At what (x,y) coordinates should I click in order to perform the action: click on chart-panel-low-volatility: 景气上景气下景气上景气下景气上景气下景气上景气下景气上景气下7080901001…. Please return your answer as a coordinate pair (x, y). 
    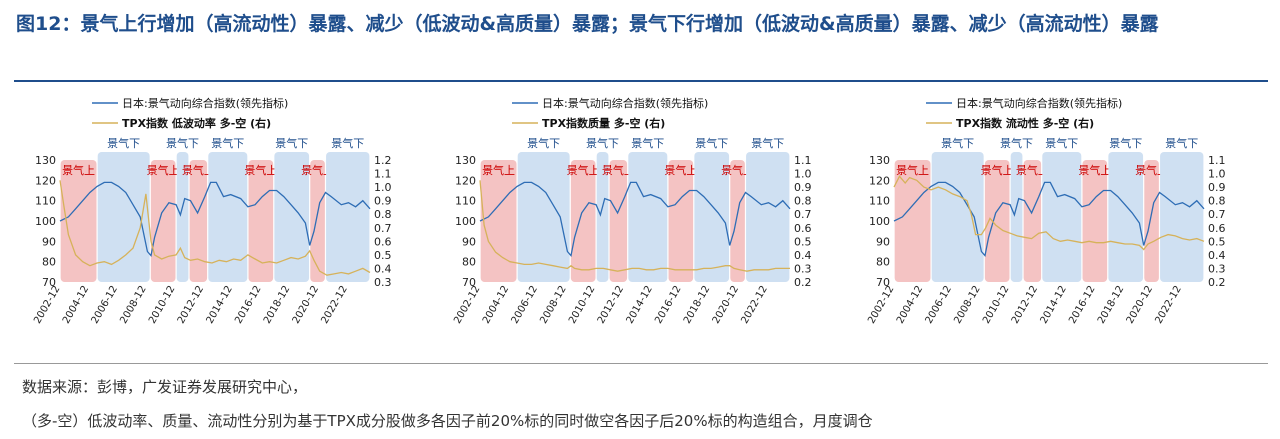
    Looking at the image, I should click on (212, 211).